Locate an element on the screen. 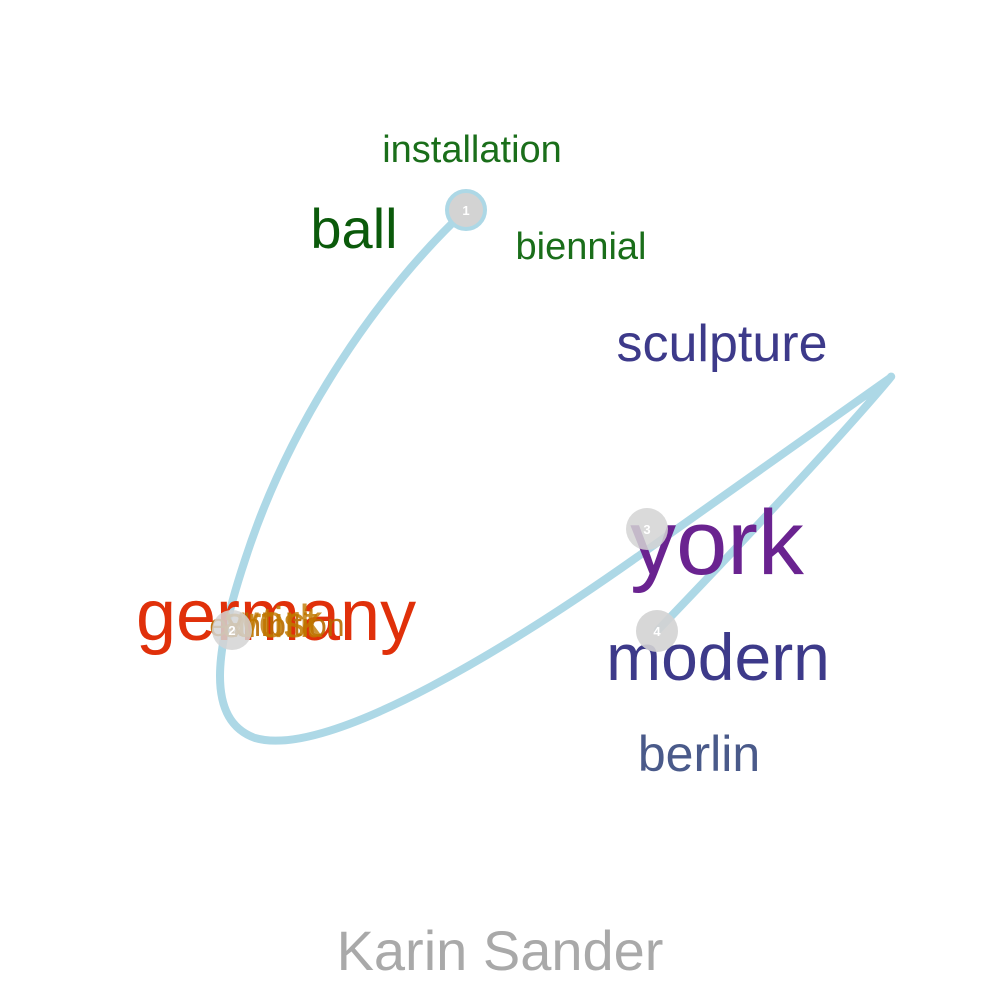 Image resolution: width=1000 pixels, height=1000 pixels. node-1-marker is located at coordinates (466, 210).